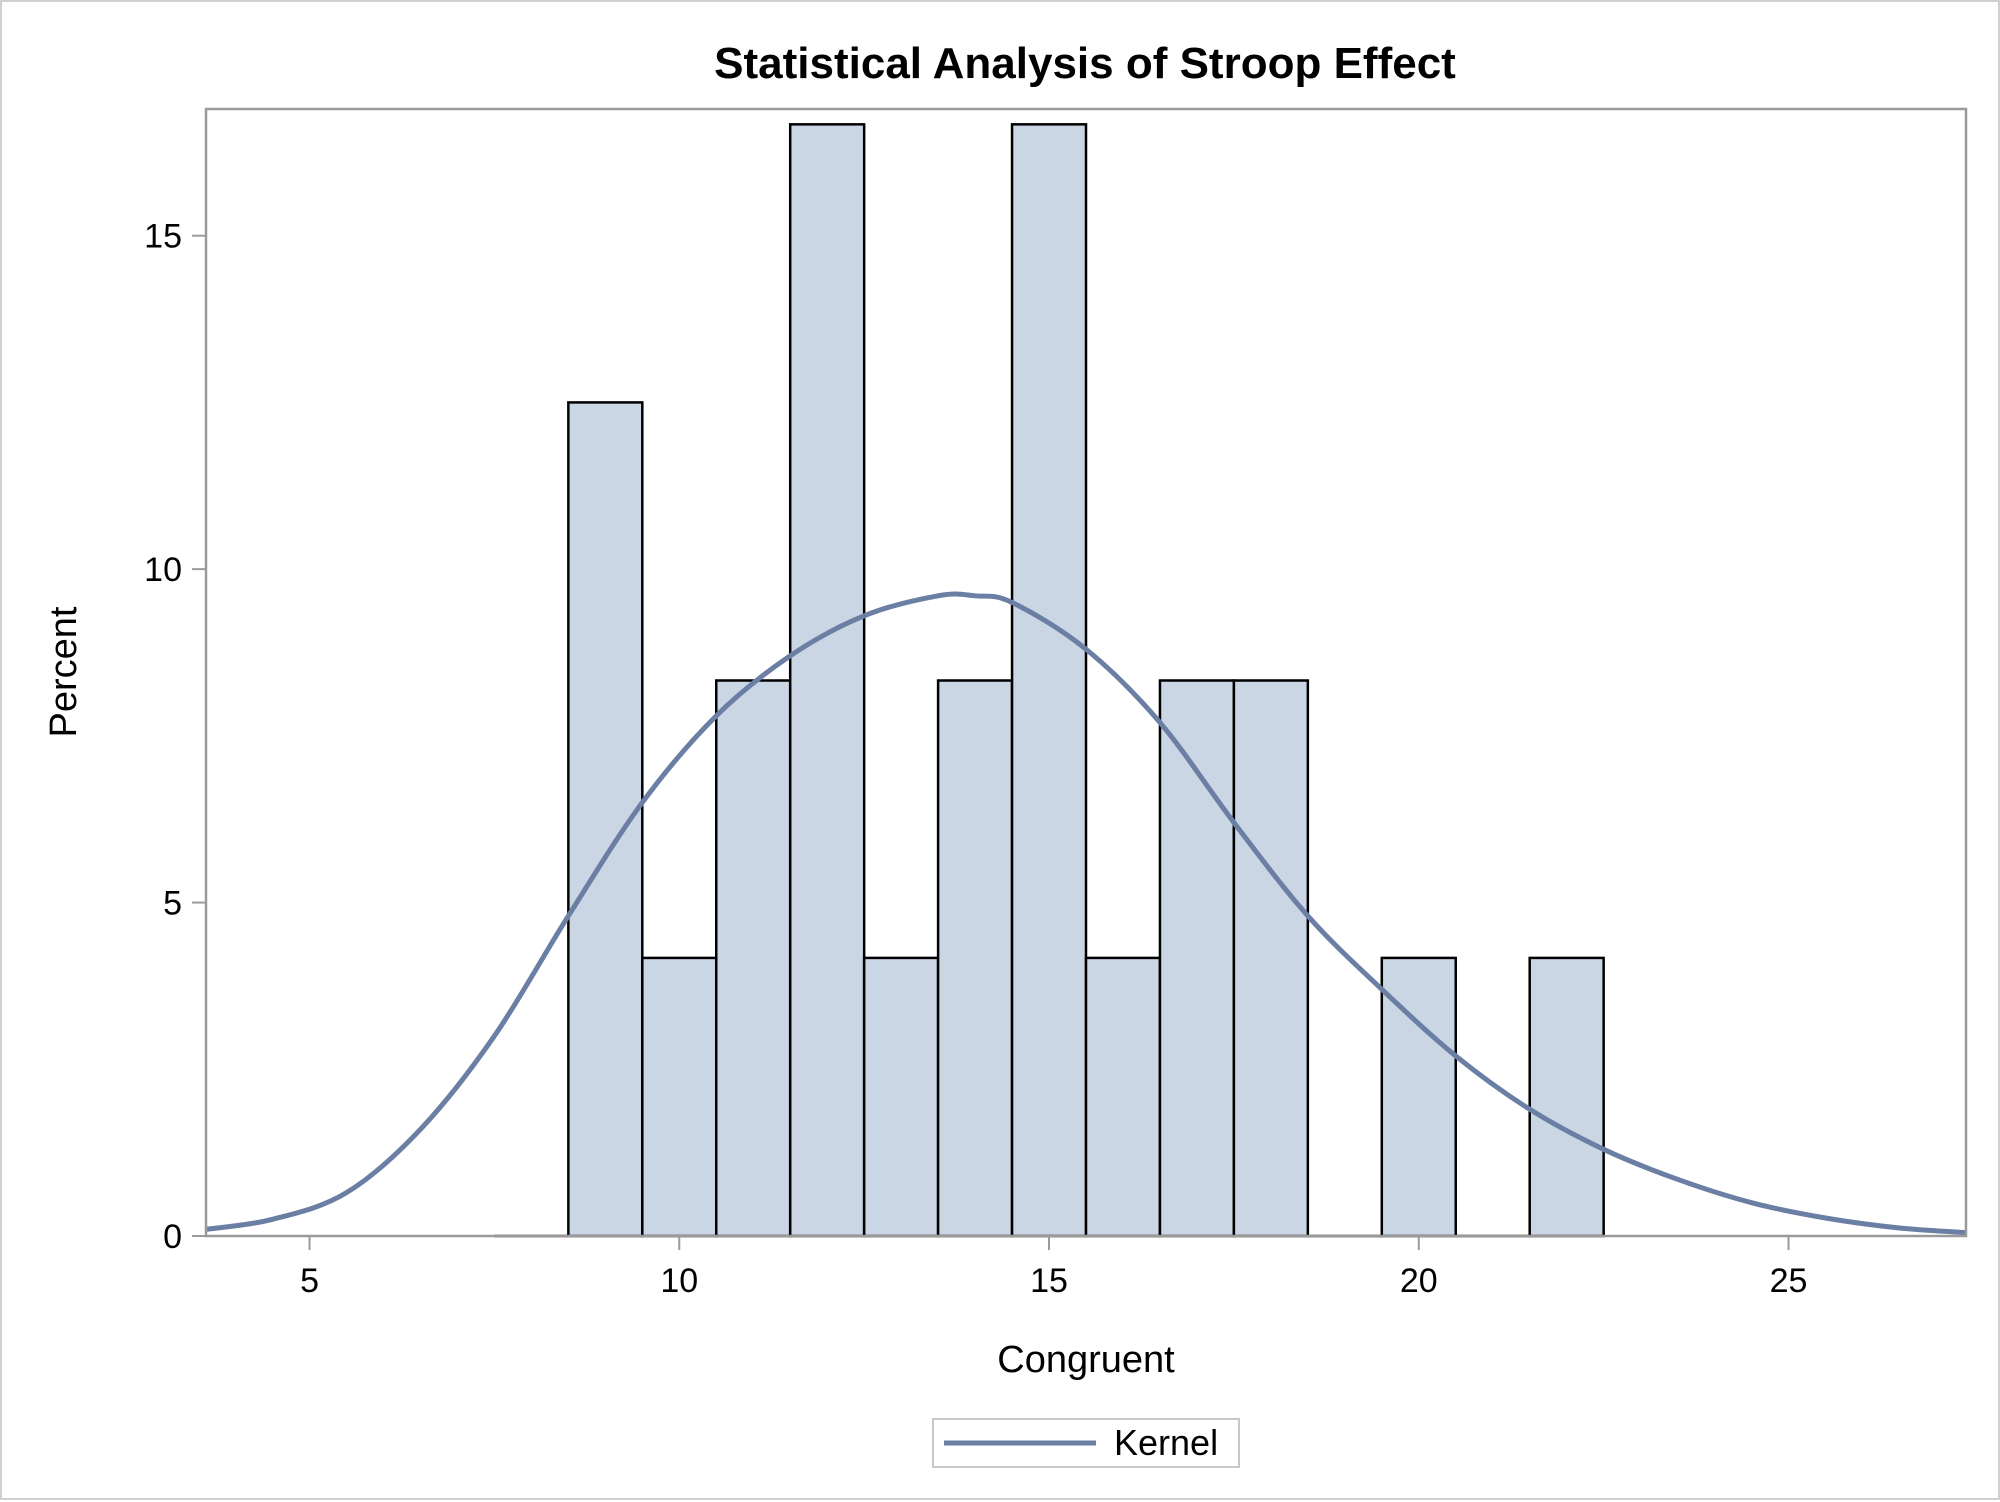  What do you see at coordinates (1166, 1442) in the screenshot?
I see `legend-label-kernel: Kernel` at bounding box center [1166, 1442].